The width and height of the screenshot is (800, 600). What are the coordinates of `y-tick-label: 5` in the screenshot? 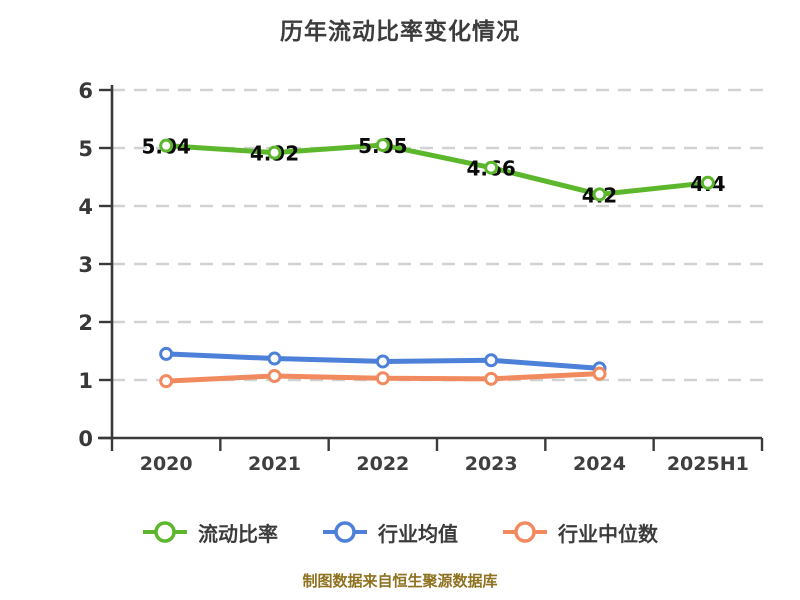 It's located at (85, 149).